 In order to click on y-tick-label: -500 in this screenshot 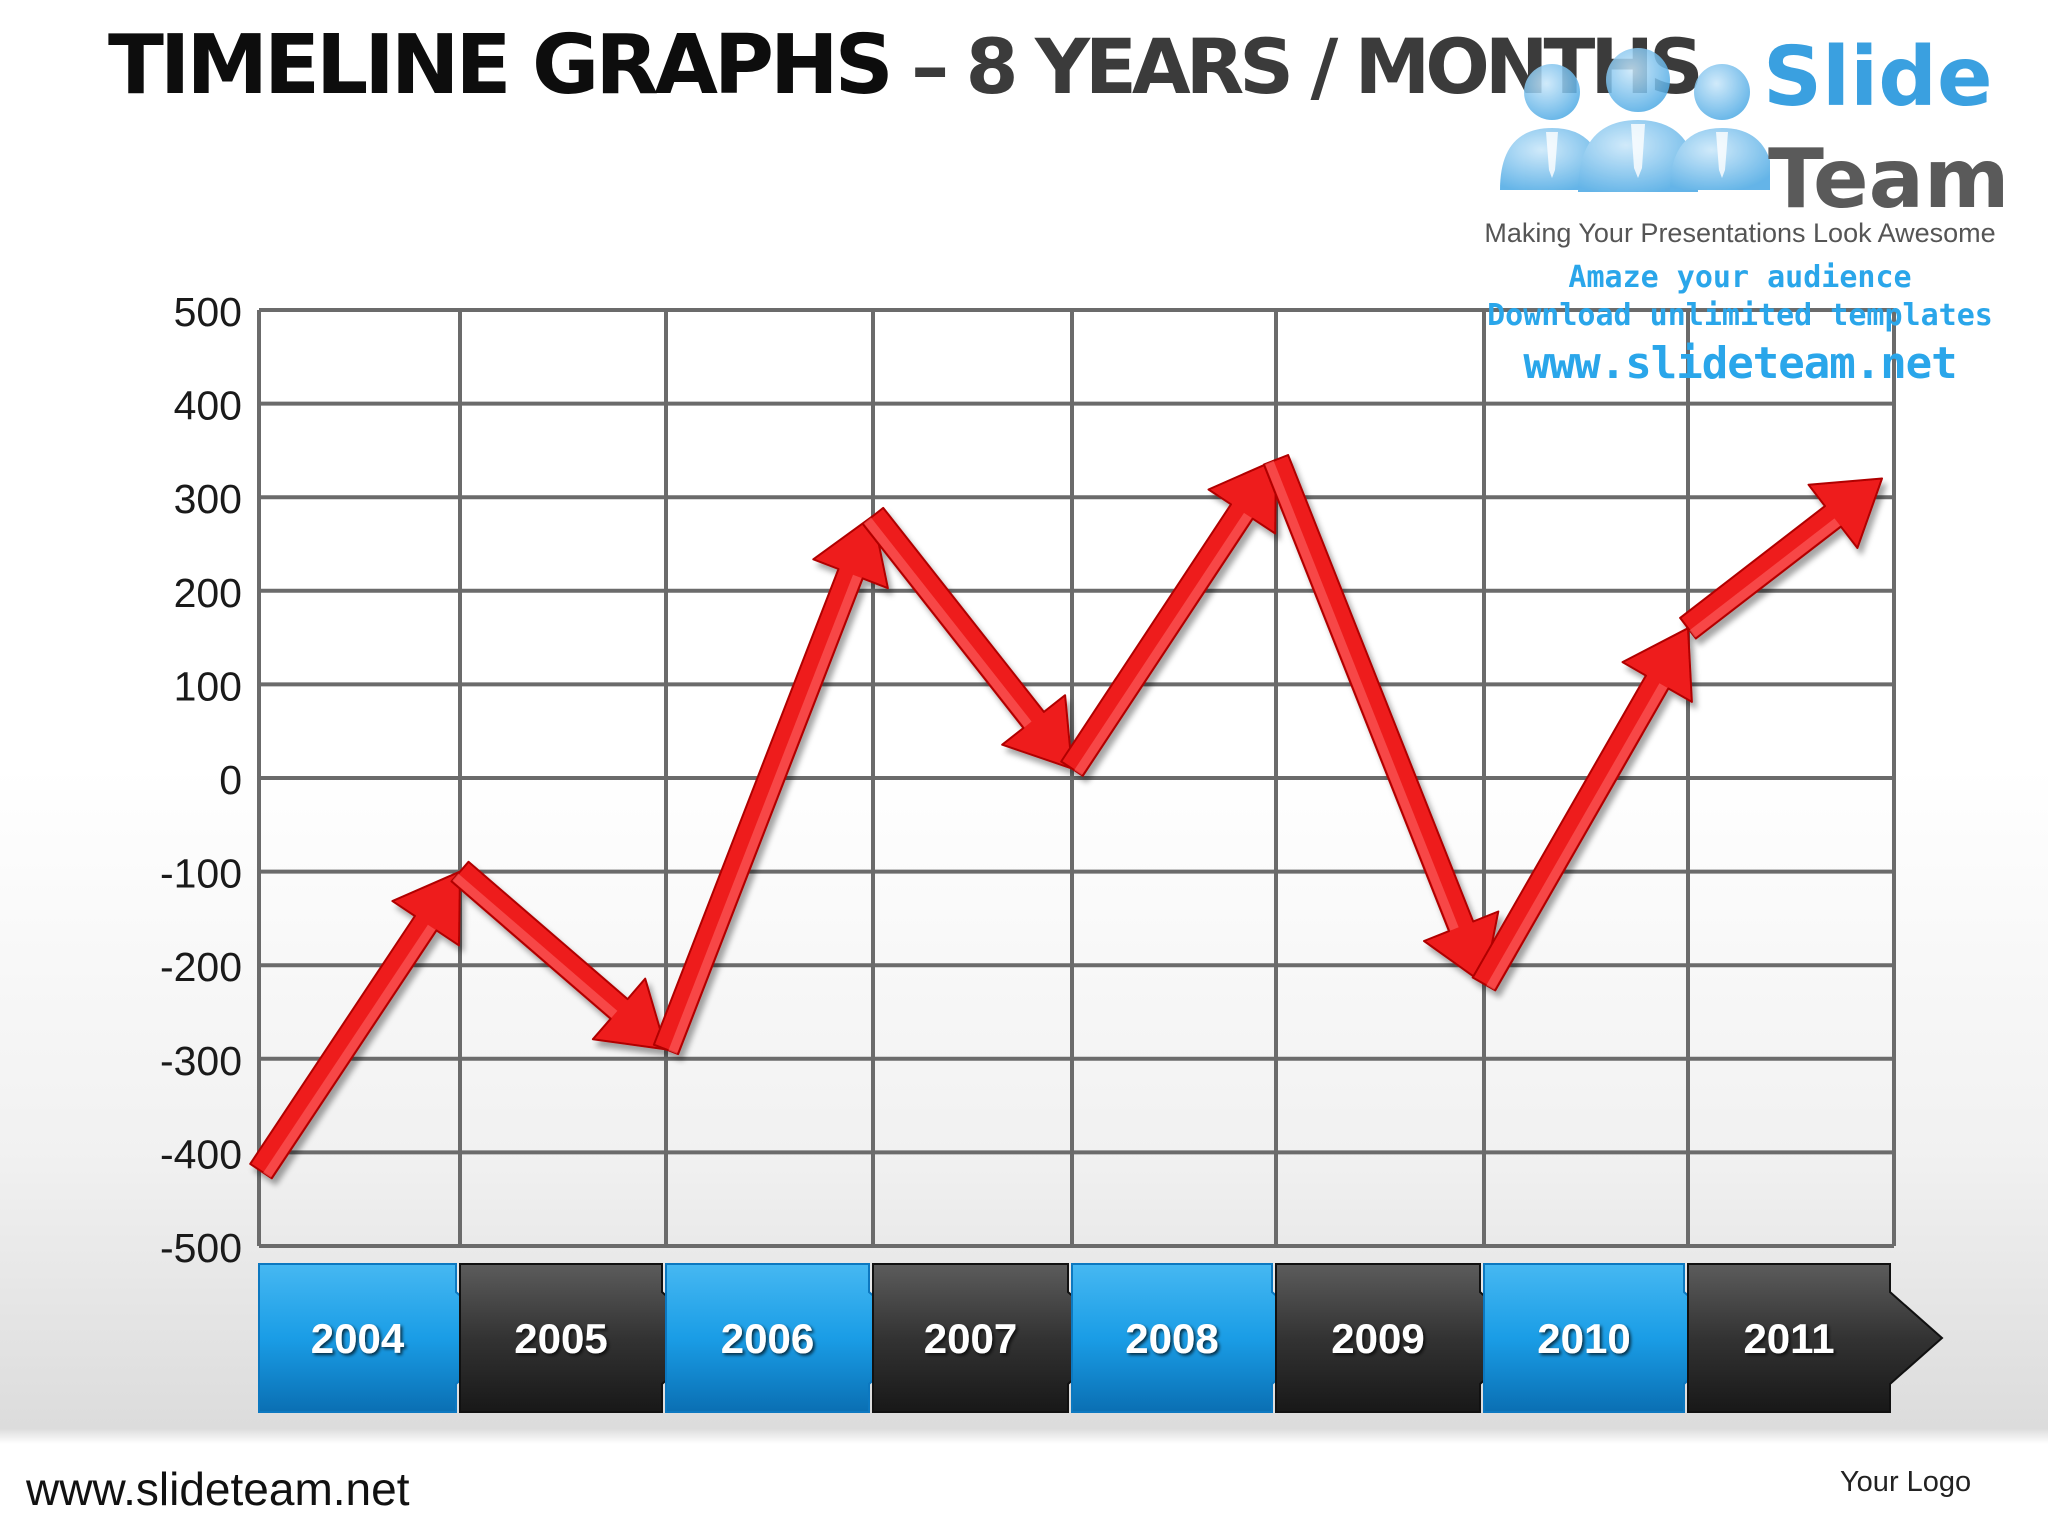, I will do `click(201, 1248)`.